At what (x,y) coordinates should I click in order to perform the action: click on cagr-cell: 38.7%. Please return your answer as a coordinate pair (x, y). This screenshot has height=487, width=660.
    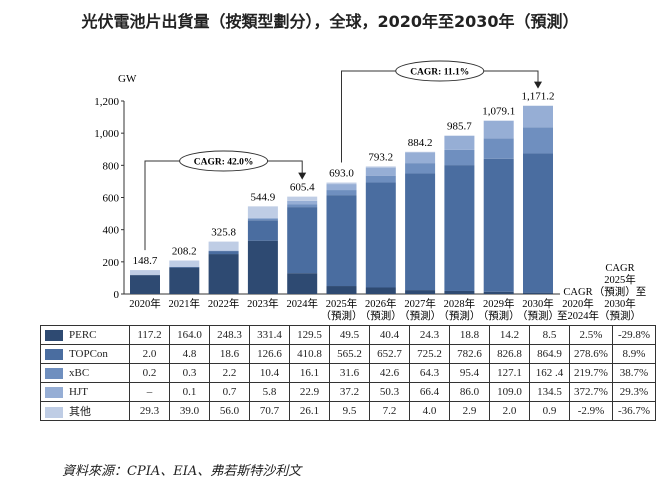
    Looking at the image, I should click on (634, 373).